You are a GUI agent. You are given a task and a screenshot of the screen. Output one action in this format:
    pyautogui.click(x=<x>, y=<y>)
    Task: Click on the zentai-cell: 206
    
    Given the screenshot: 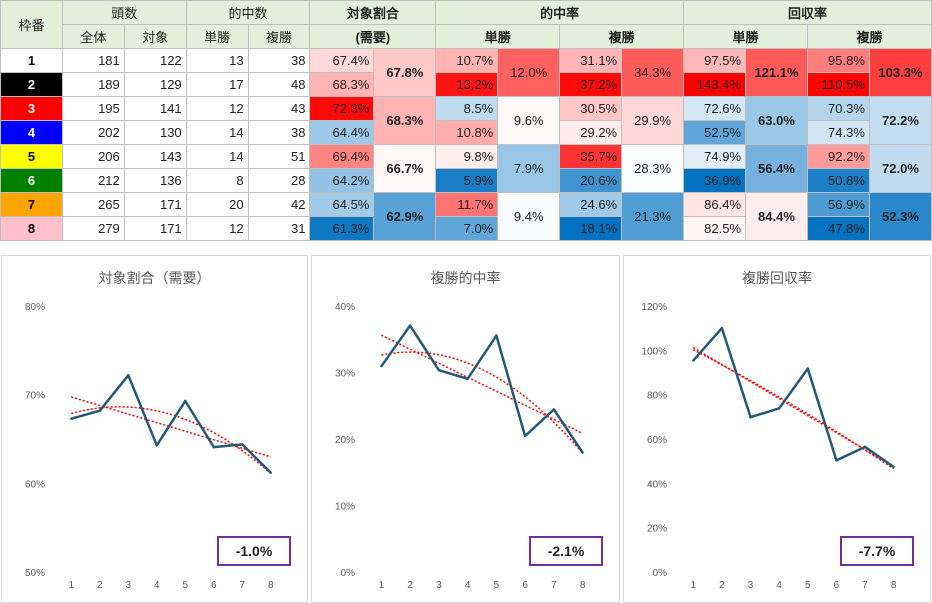 What is the action you would take?
    pyautogui.click(x=93, y=156)
    